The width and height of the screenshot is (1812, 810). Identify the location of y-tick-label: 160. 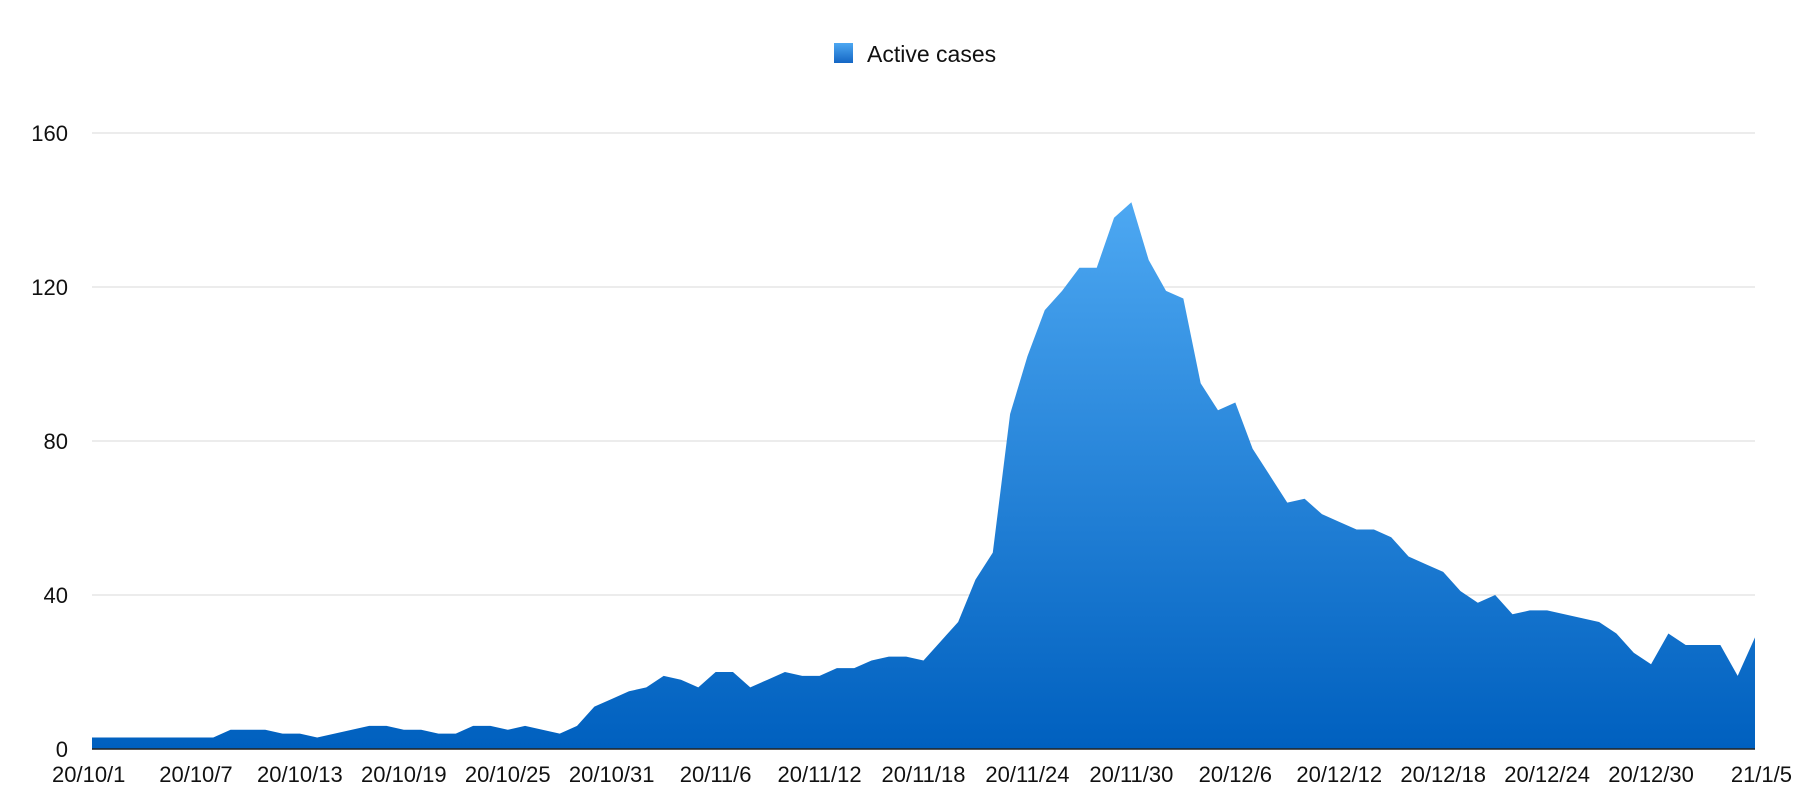
(49, 133).